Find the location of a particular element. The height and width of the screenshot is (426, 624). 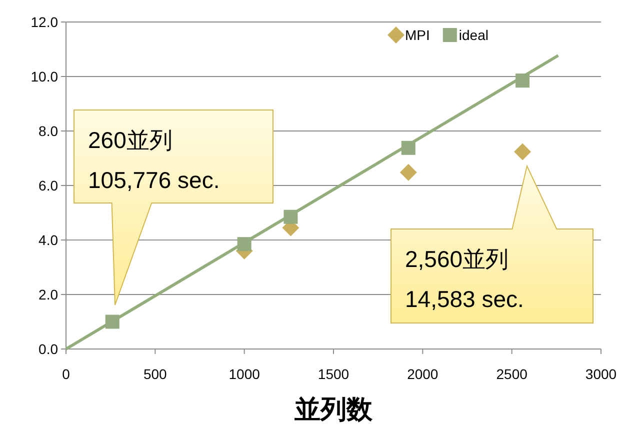

y-tick-label: 10.0 is located at coordinates (44, 76).